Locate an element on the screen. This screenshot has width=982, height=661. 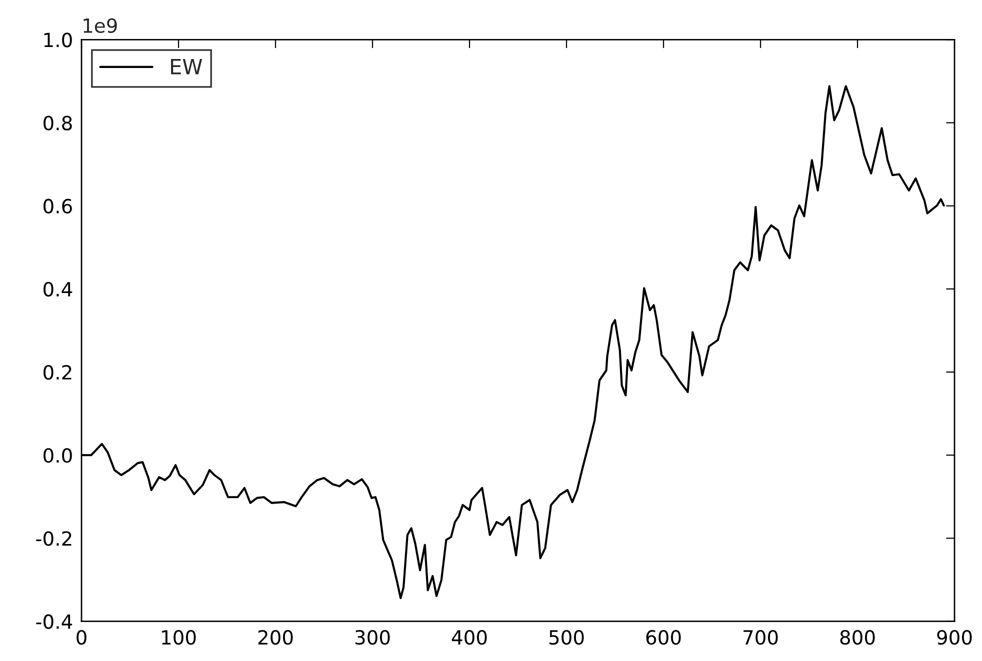
y-tick-label: -0.4 is located at coordinates (54, 622).